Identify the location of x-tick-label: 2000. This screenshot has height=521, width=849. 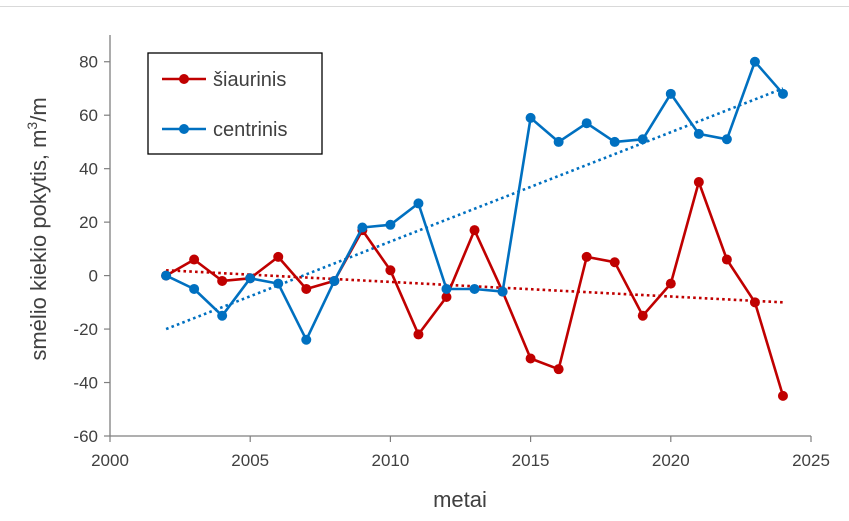
(110, 460).